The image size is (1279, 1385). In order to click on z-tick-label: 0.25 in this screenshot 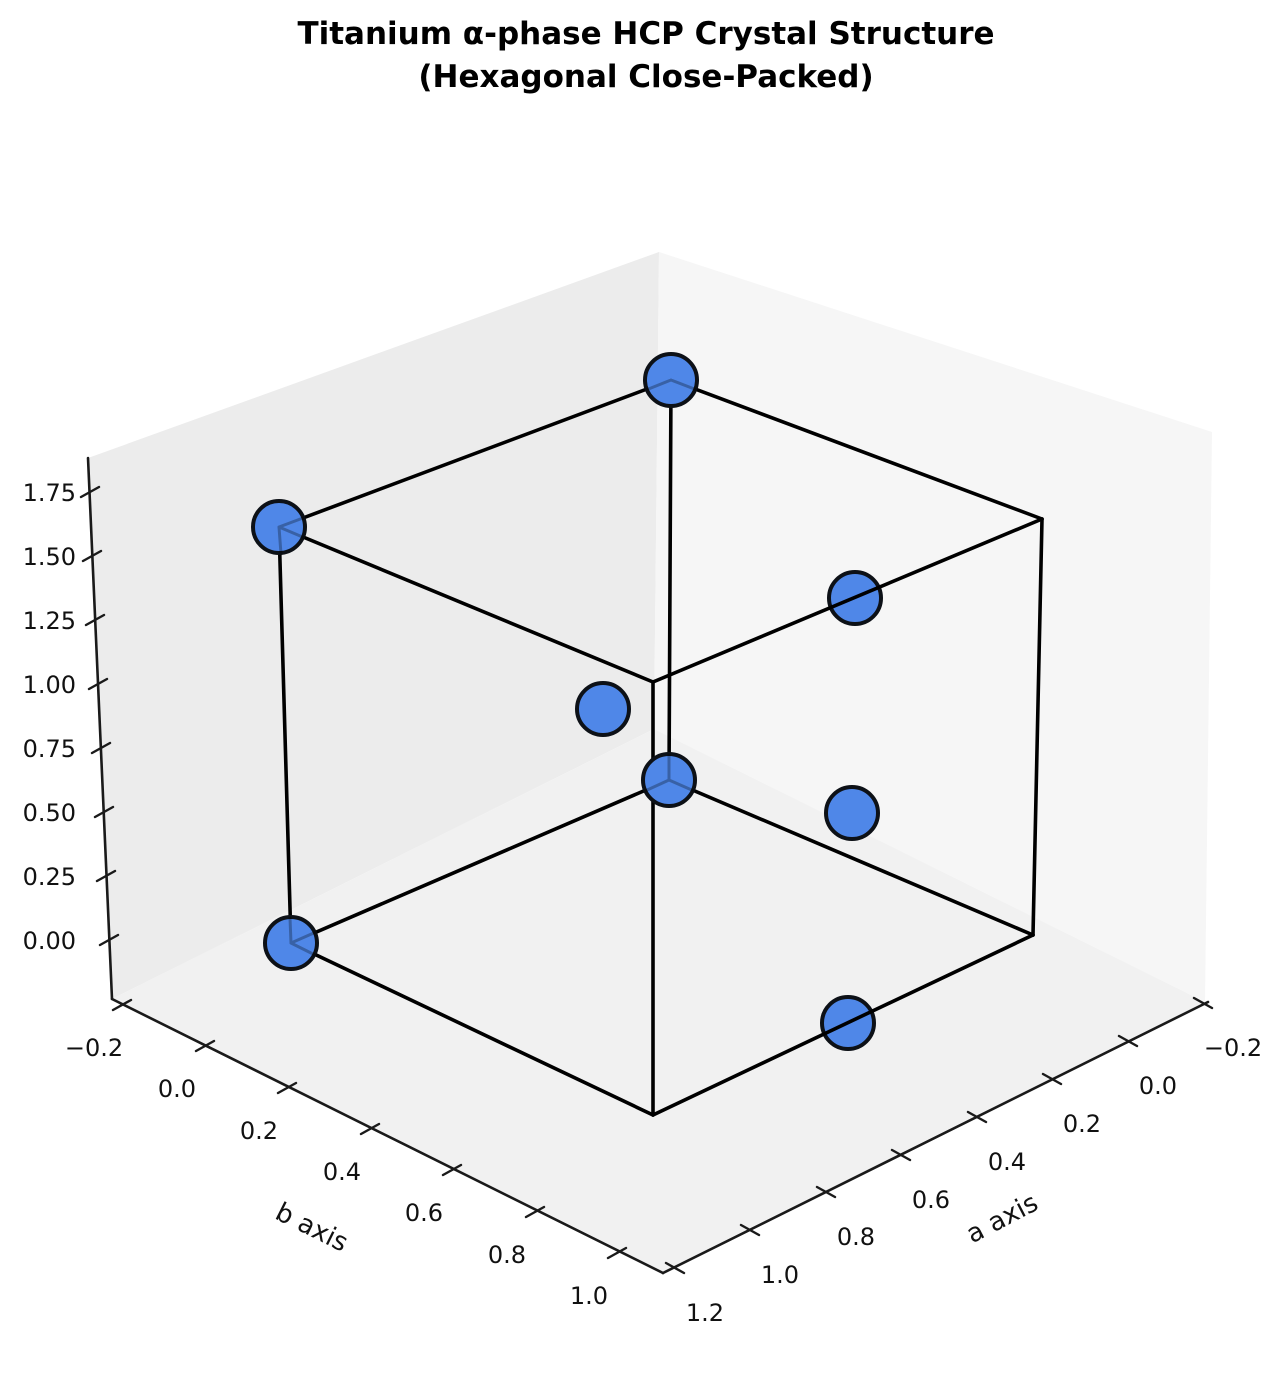, I will do `click(49, 877)`.